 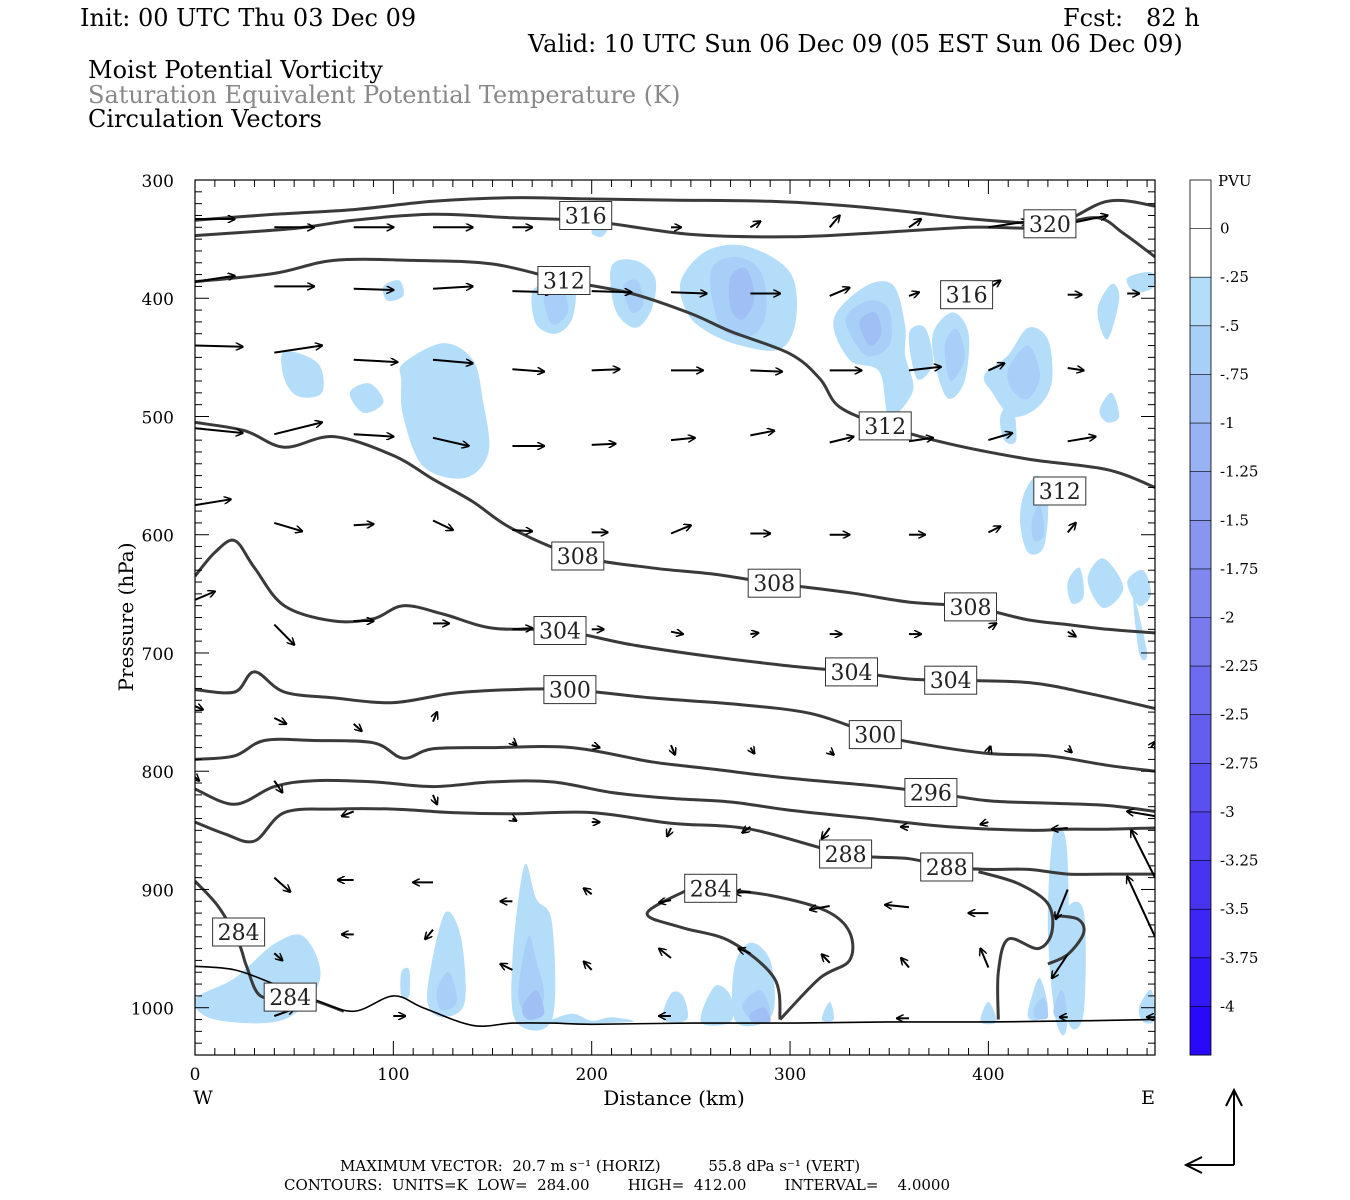 I want to click on colorbar-level-label: 0, so click(x=1225, y=229).